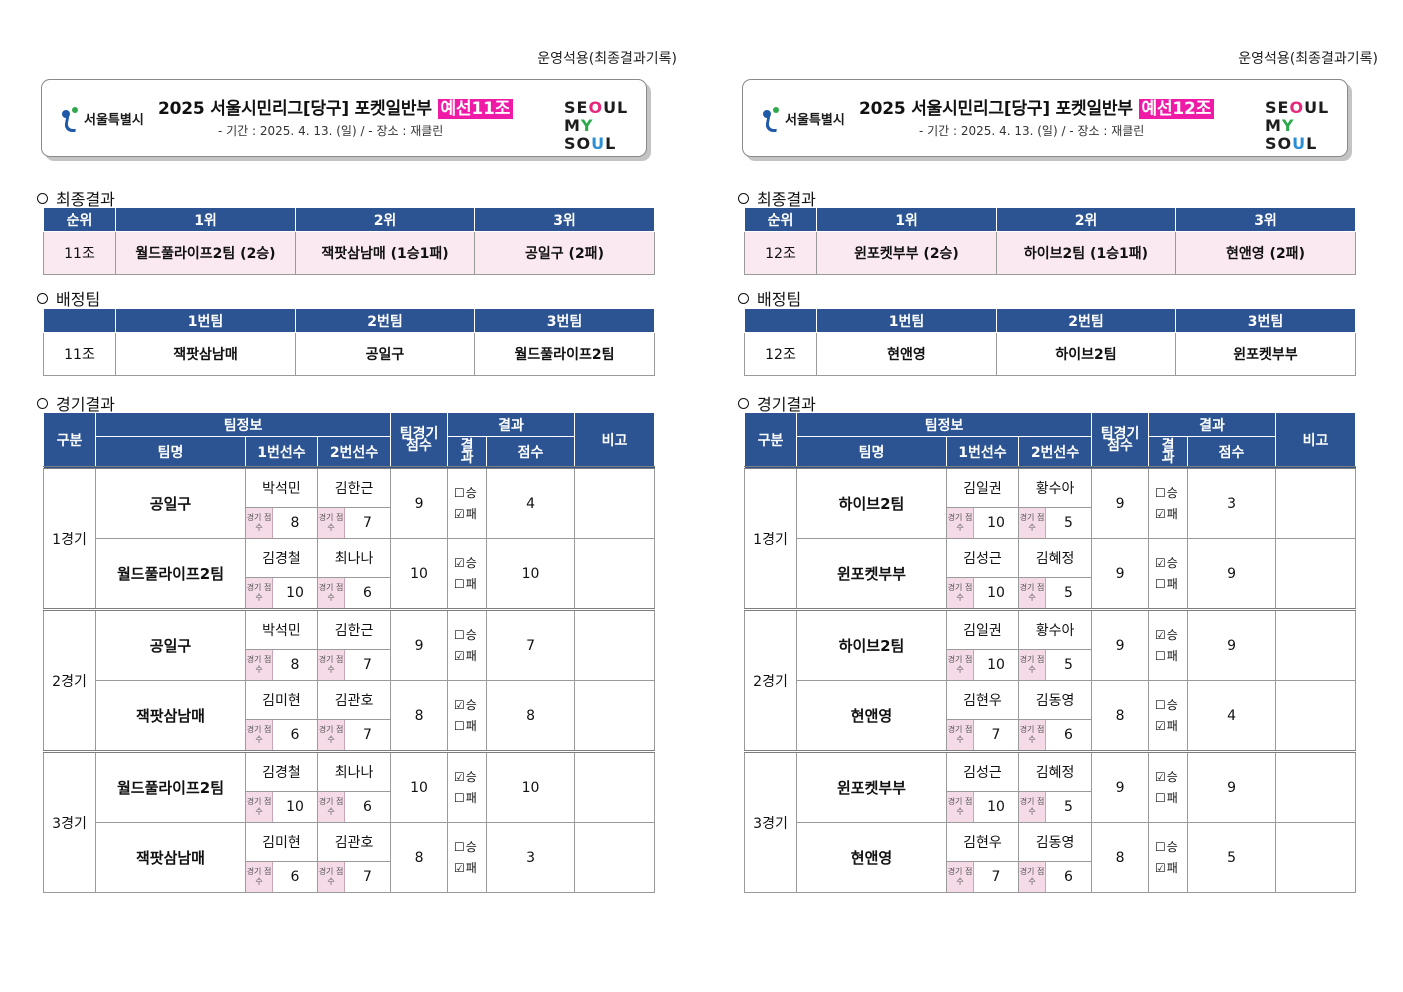 The width and height of the screenshot is (1403, 992). Describe the element at coordinates (281, 665) in the screenshot. I see `player1-score-cell: 경기 점수 8` at that location.